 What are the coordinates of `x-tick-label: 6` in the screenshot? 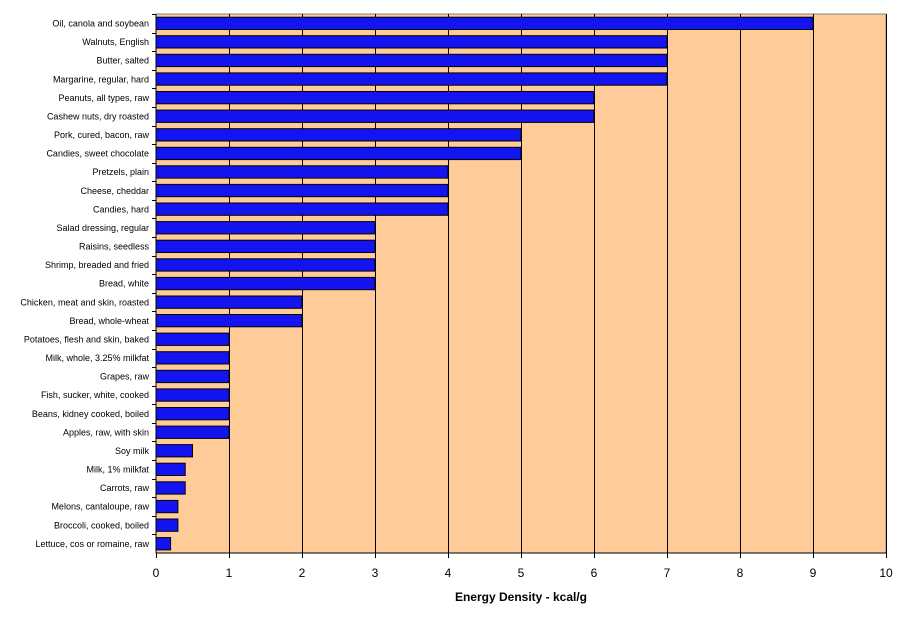 It's located at (594, 573).